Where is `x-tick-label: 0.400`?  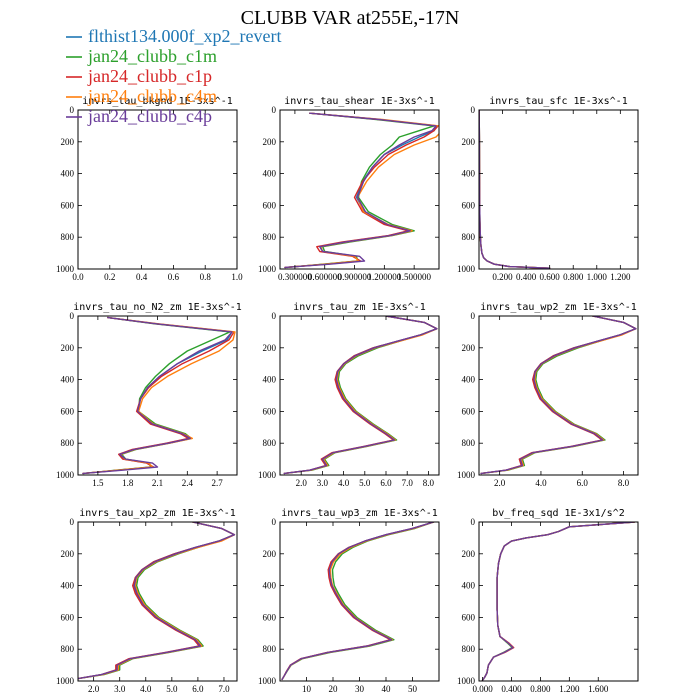
x-tick-label: 0.400 is located at coordinates (511, 689).